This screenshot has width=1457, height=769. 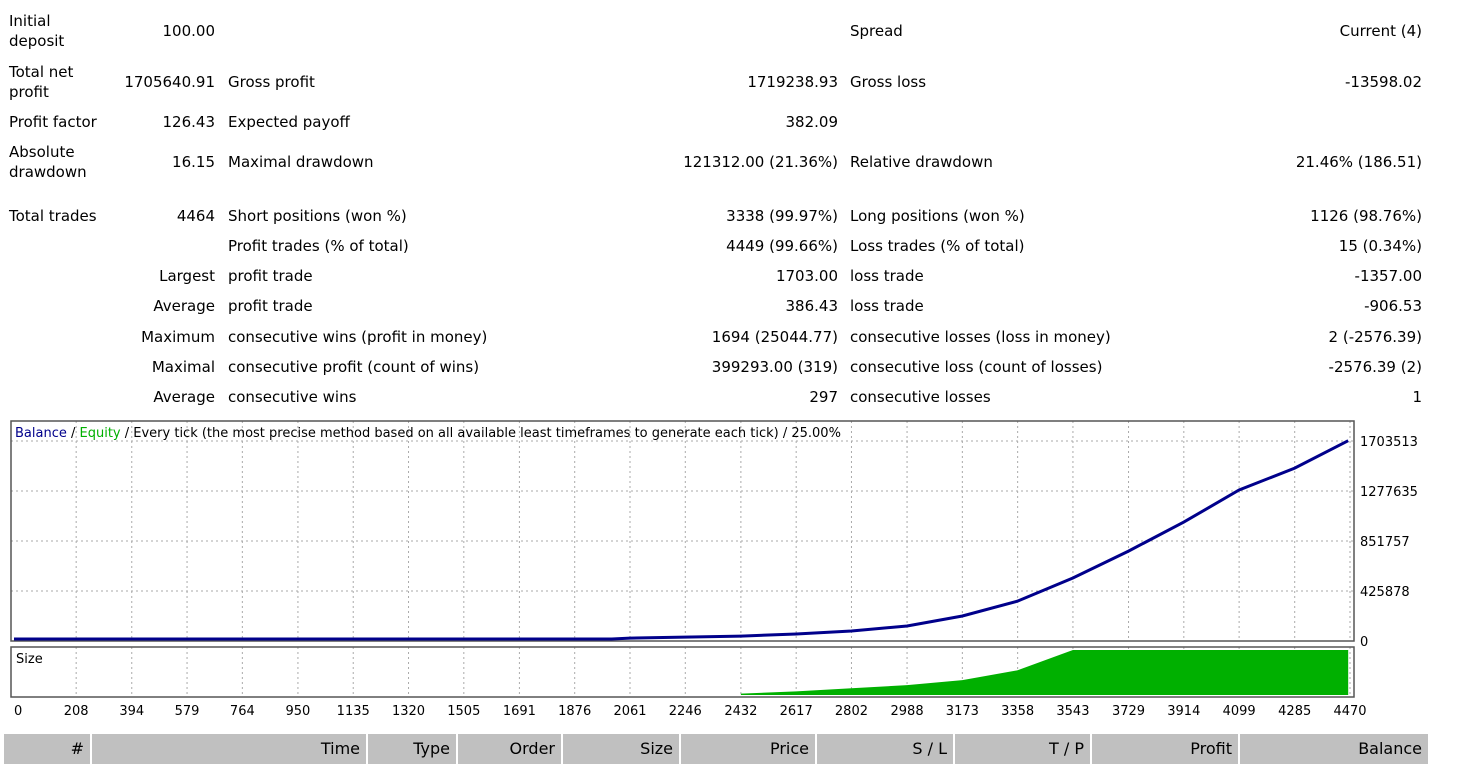 I want to click on profit-factor-value: 126.43, so click(x=189, y=122).